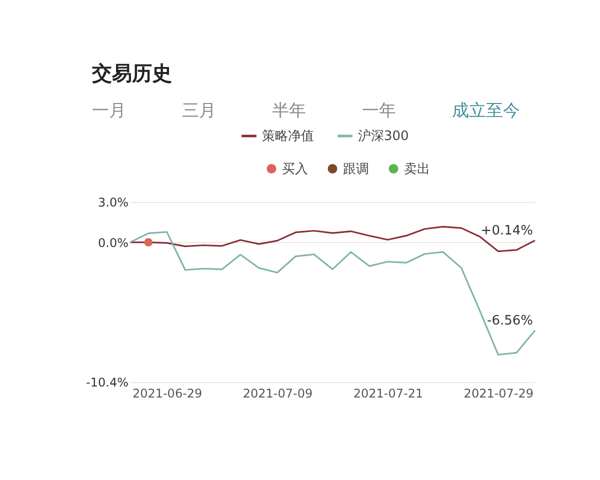 This screenshot has width=600, height=480. What do you see at coordinates (109, 111) in the screenshot?
I see `text: 一月` at bounding box center [109, 111].